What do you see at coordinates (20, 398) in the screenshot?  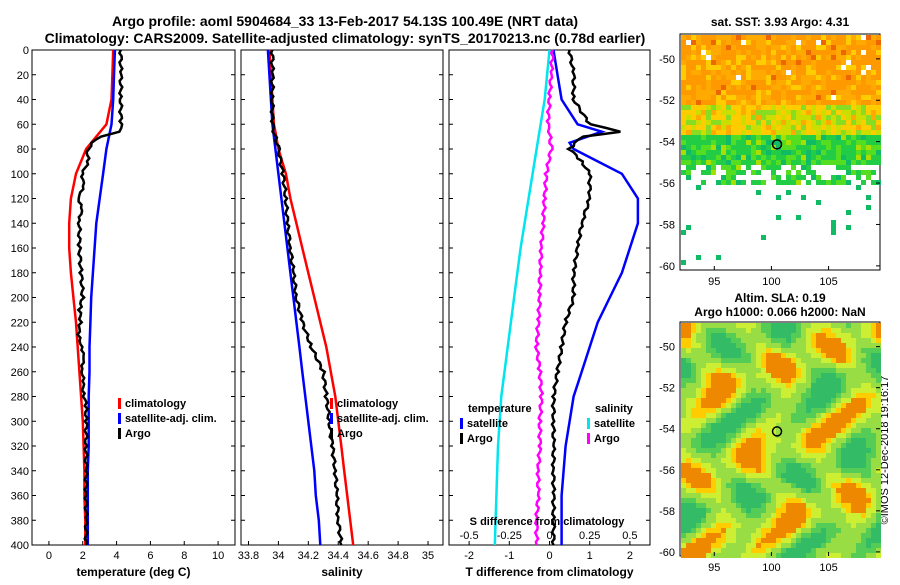 I see `depth-tick-label: 280` at bounding box center [20, 398].